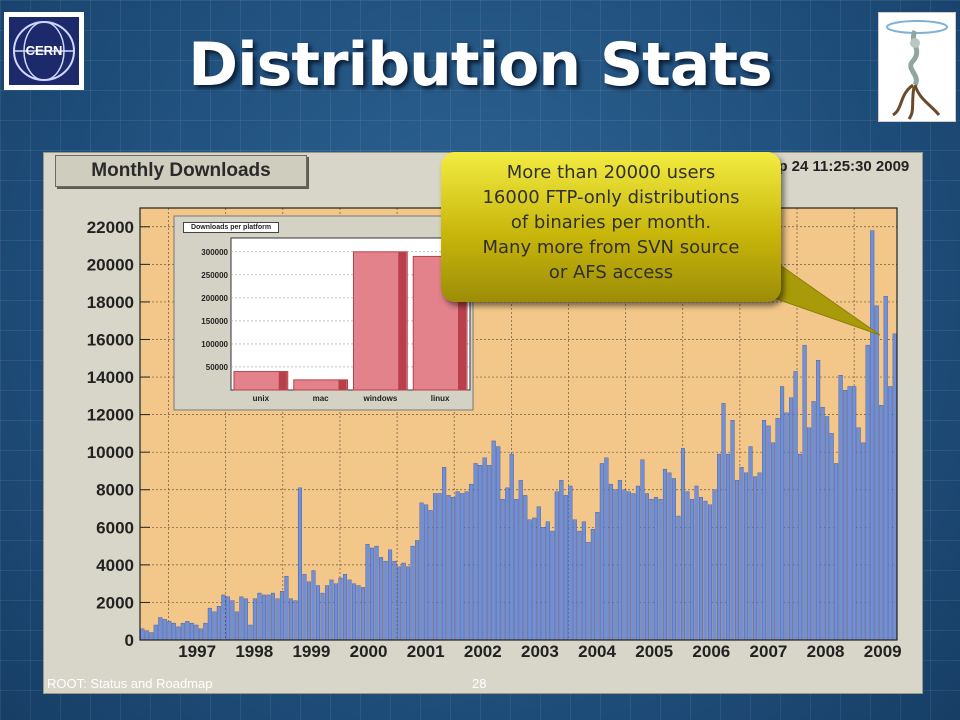  Describe the element at coordinates (369, 651) in the screenshot. I see `x-tick-label: 2000` at that location.